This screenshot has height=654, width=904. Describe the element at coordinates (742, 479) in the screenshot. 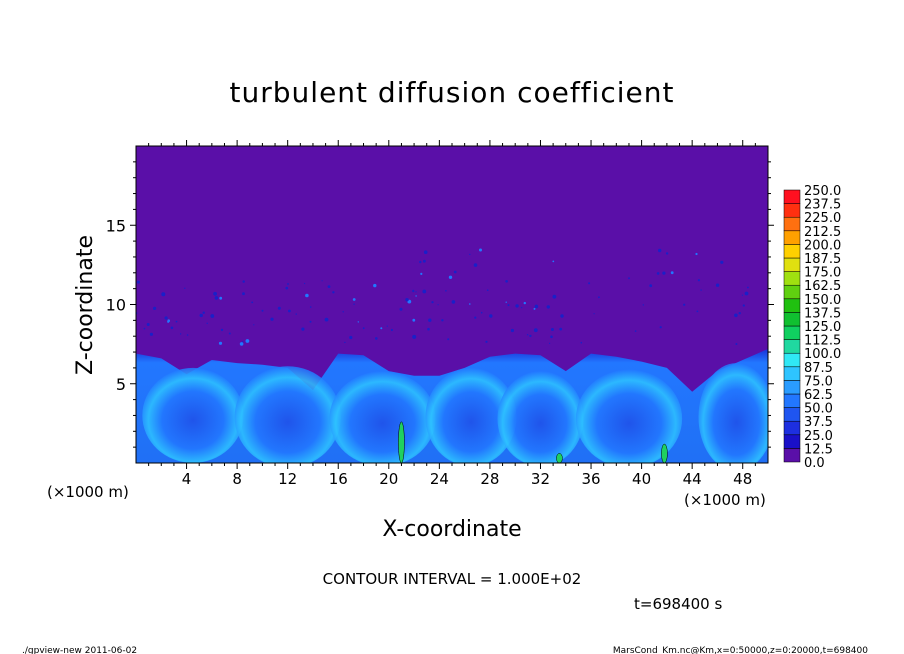

I see `x-tick-label: 48` at that location.